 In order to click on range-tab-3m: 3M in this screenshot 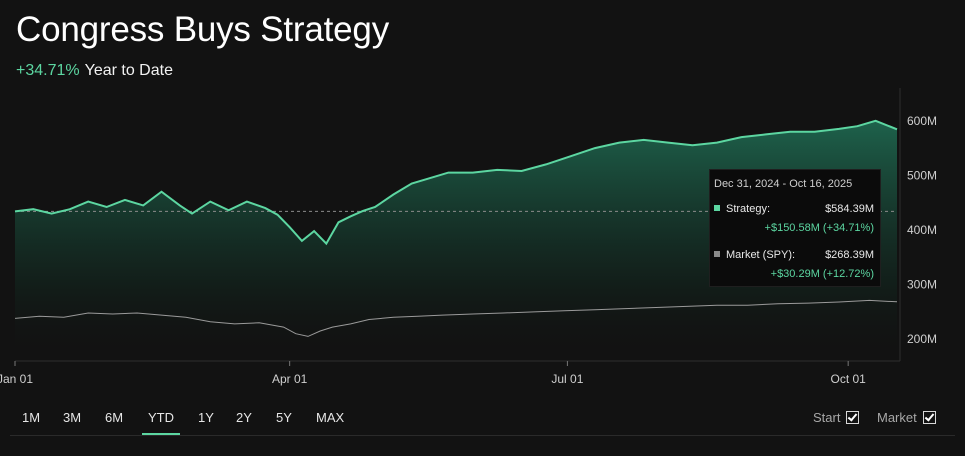, I will do `click(72, 417)`.